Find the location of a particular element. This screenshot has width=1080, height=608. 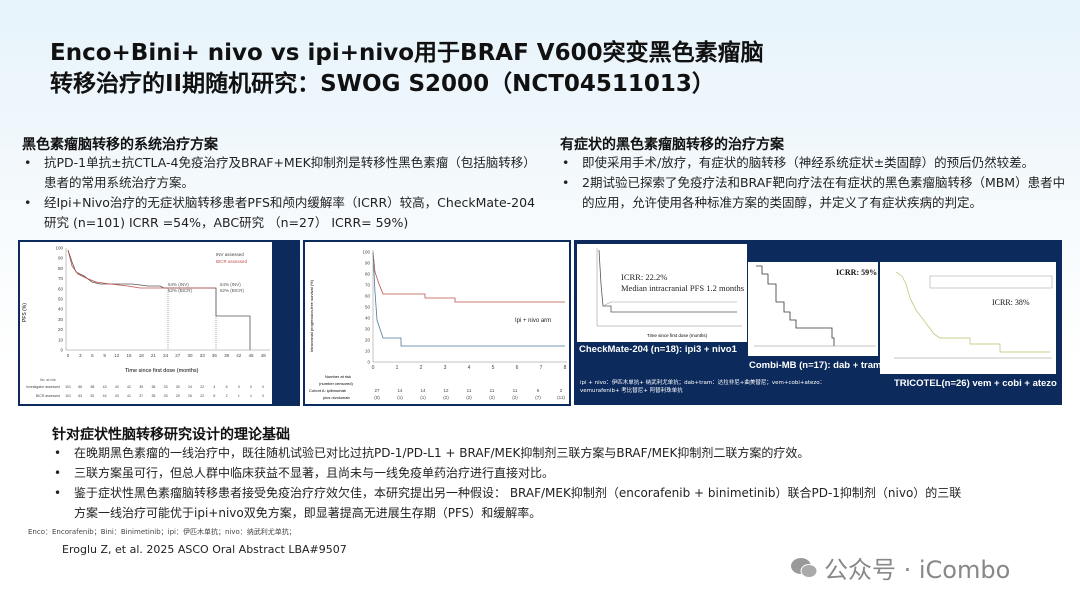

x-tick-label: 42 is located at coordinates (239, 355).